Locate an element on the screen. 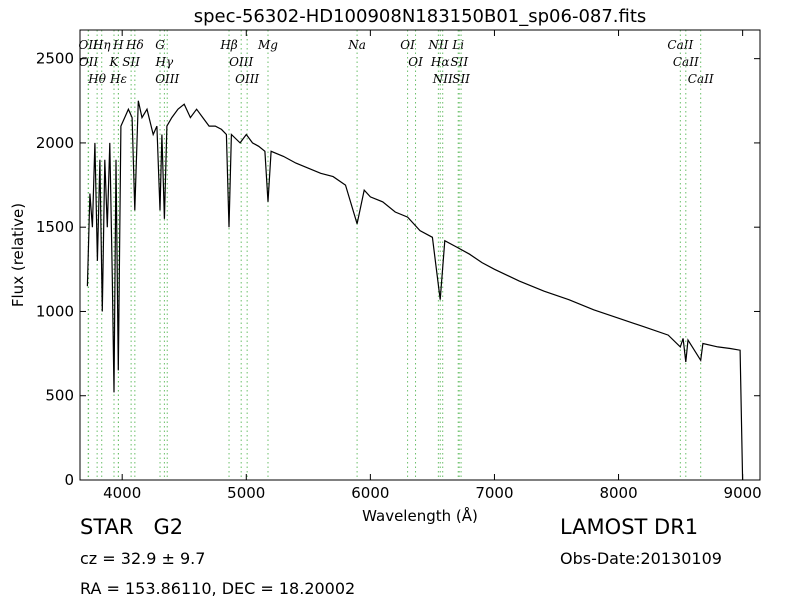 This screenshot has height=600, width=800. spectral-line-label: G is located at coordinates (160, 45).